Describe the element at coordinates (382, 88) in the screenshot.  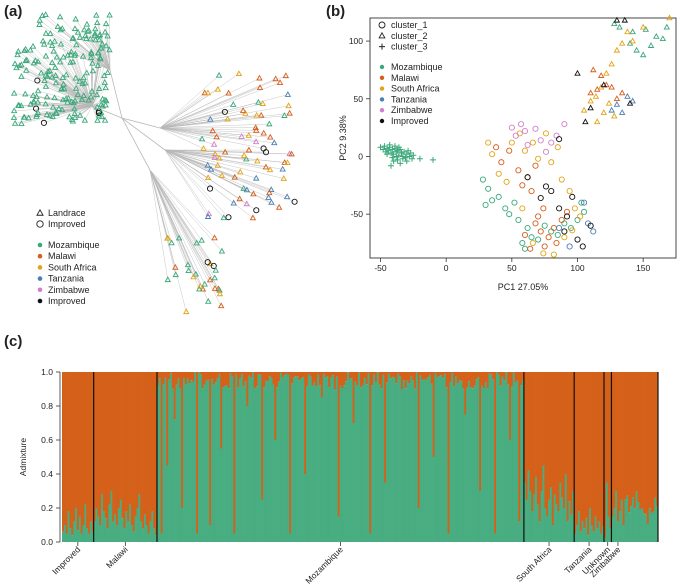
I see `pca-legend-dot` at that location.